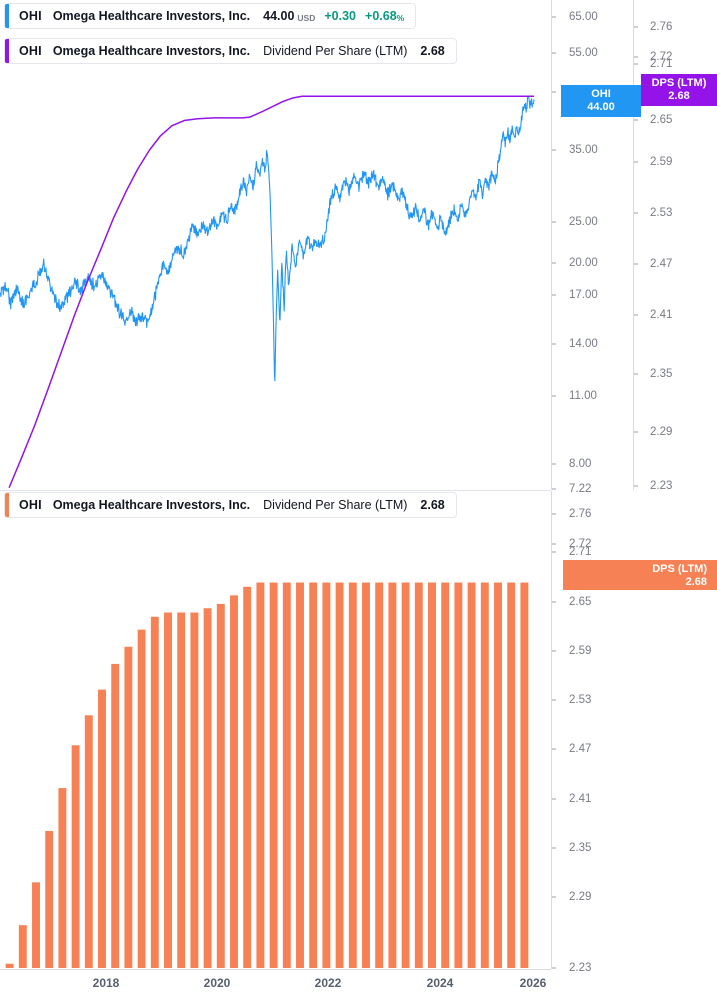 Image resolution: width=717 pixels, height=1005 pixels. I want to click on legend-ticker-dps-pane: OHI, so click(30, 505).